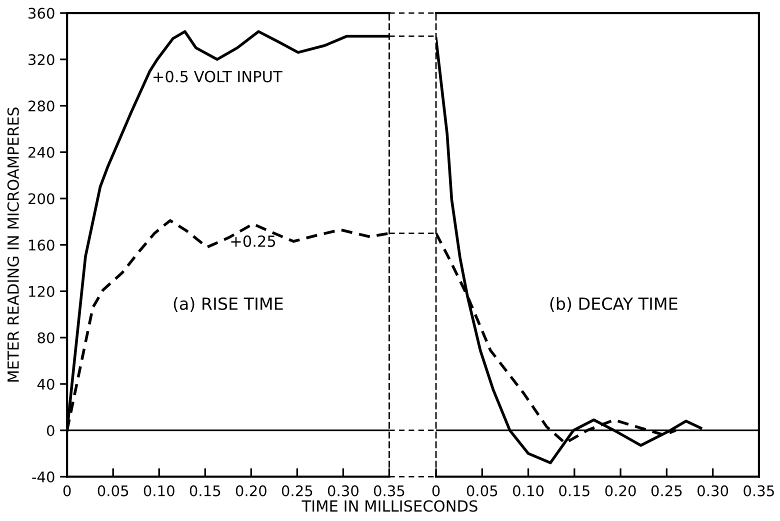 The width and height of the screenshot is (780, 521). I want to click on y-tick-label: 240, so click(41, 152).